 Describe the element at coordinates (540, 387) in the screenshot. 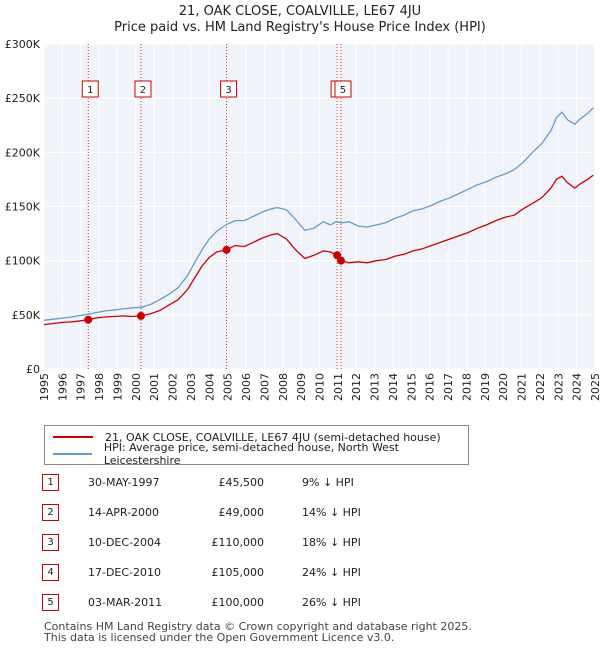

I see `x-tick-label: 2022` at that location.